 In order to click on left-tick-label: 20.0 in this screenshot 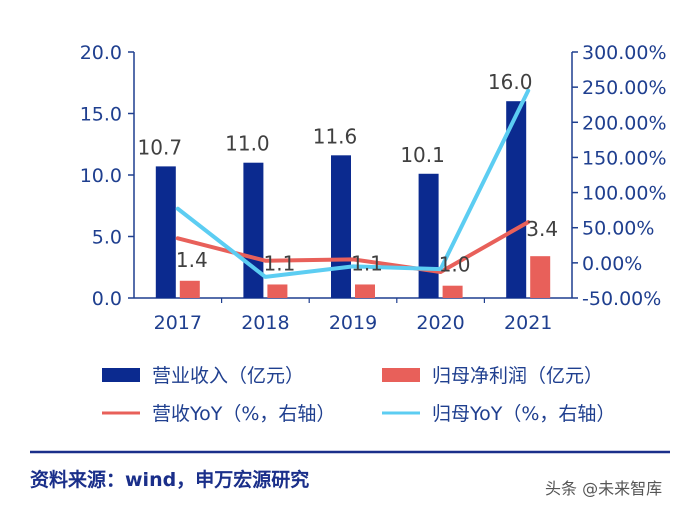, I will do `click(101, 53)`.